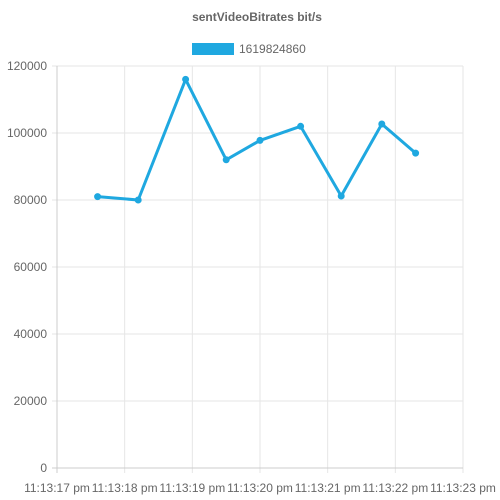  Describe the element at coordinates (31, 334) in the screenshot. I see `y-tick-label: 40000` at that location.